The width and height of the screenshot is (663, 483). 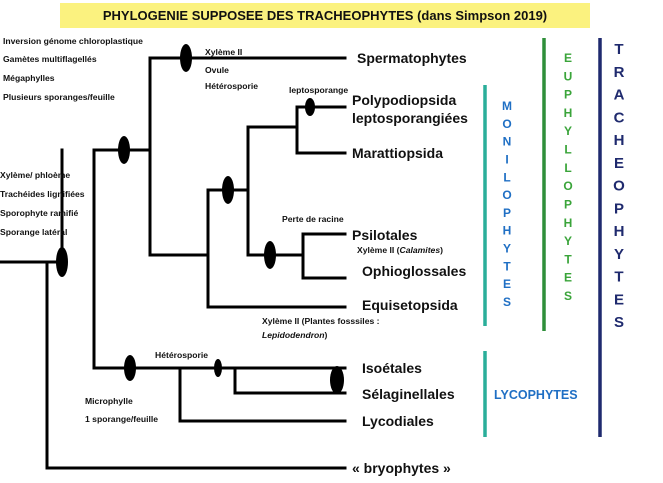 What do you see at coordinates (218, 368) in the screenshot?
I see `heterosporie-marker` at bounding box center [218, 368].